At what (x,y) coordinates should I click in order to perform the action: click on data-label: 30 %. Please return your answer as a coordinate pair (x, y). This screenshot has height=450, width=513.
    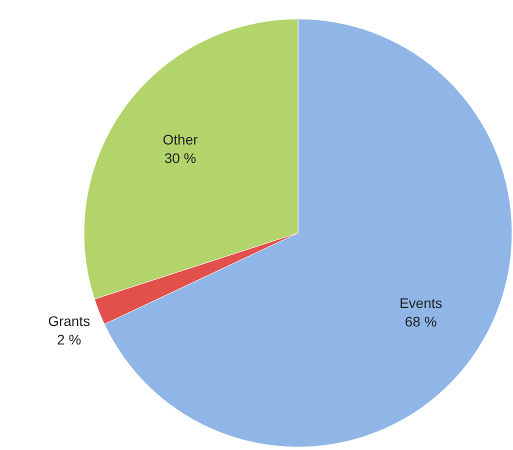
    Looking at the image, I should click on (180, 158).